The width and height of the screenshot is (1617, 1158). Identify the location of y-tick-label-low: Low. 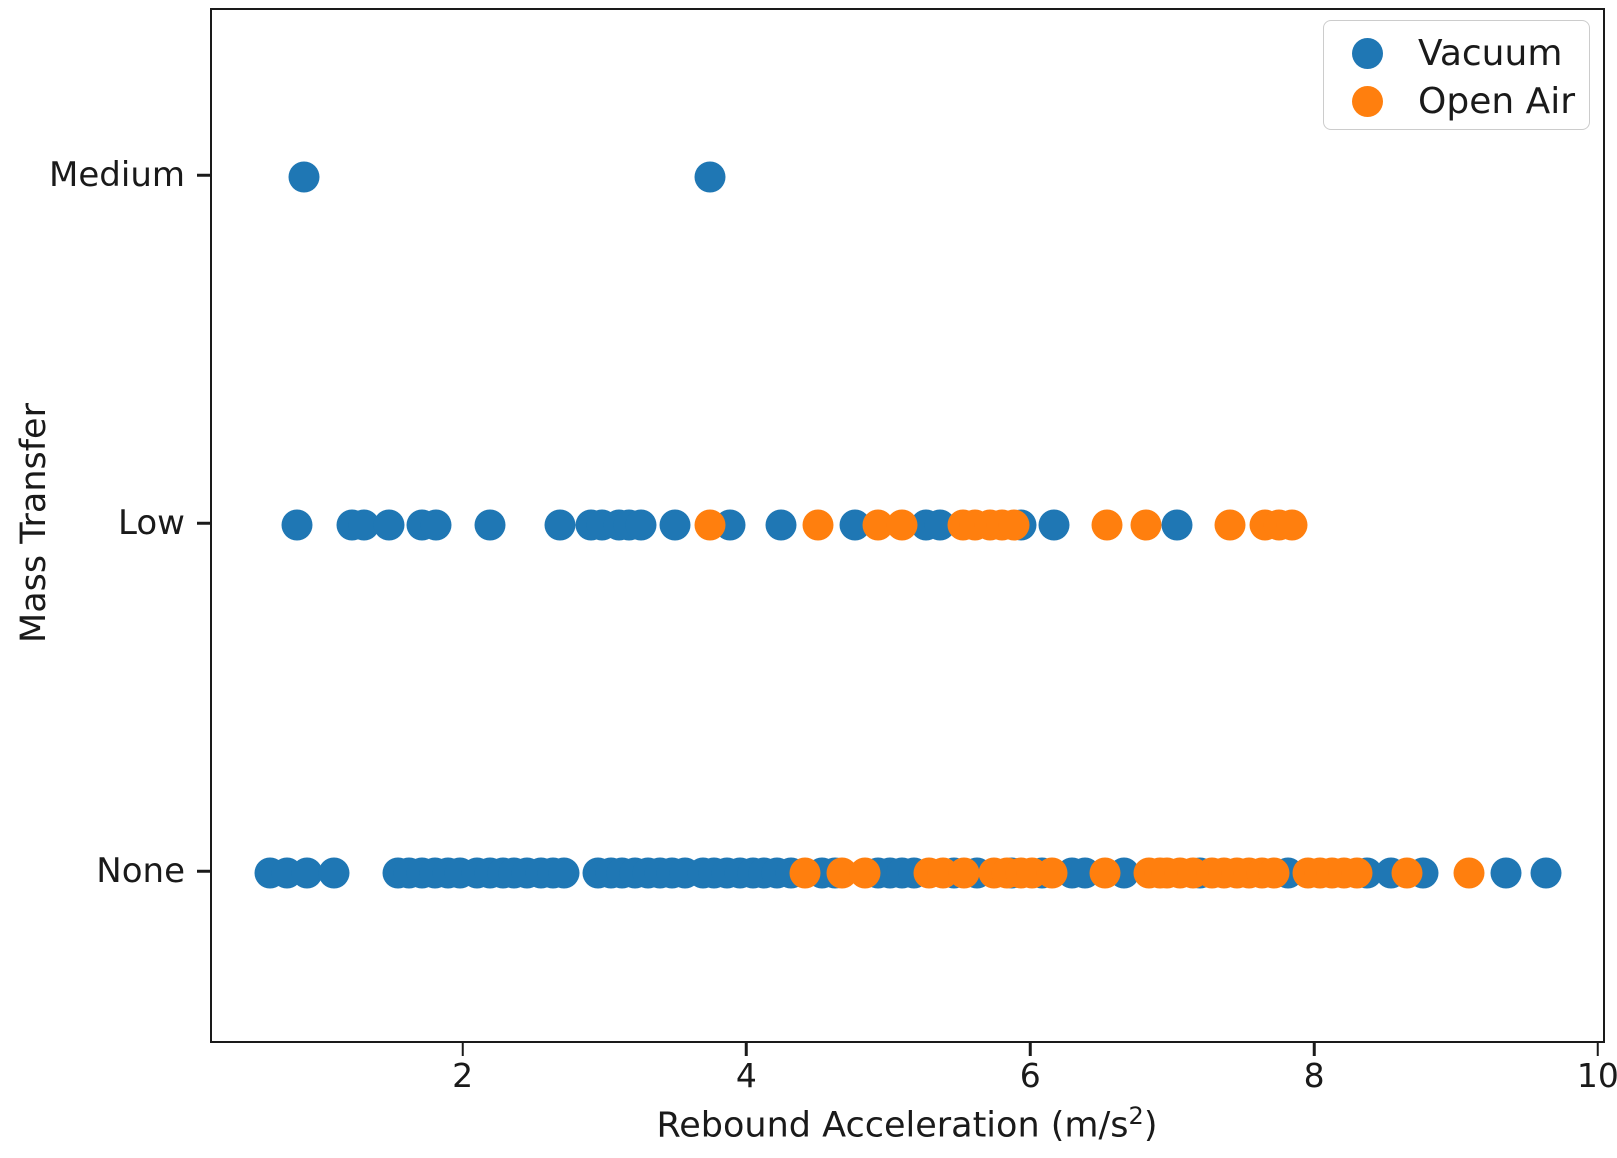
(151, 523).